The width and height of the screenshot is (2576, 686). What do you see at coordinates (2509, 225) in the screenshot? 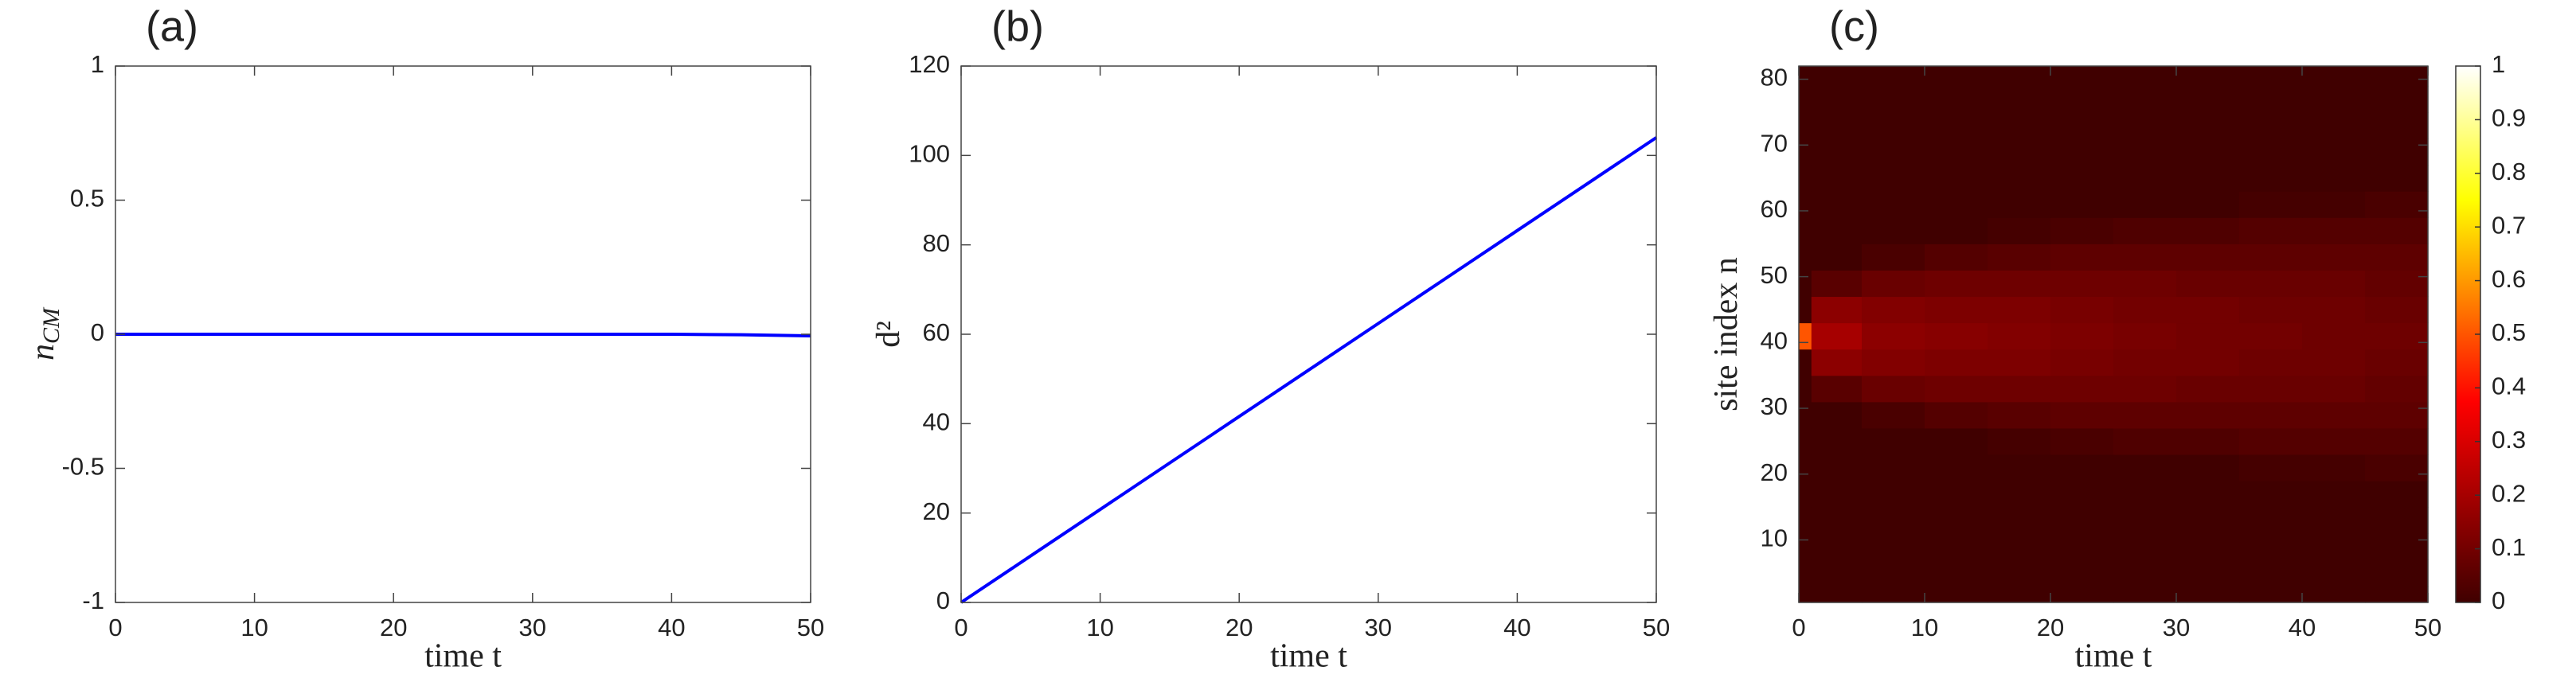
I see `colorbar-tick-label: 0.7` at bounding box center [2509, 225].